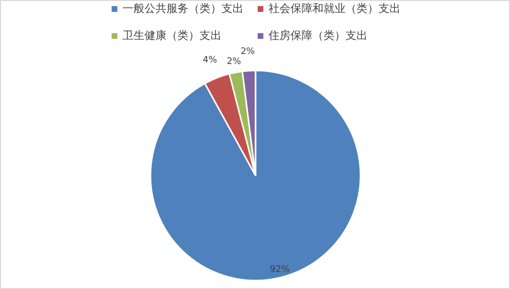 The height and width of the screenshot is (289, 510). Describe the element at coordinates (334, 8) in the screenshot. I see `legend-label: 社会保障和就业（类）支出` at that location.